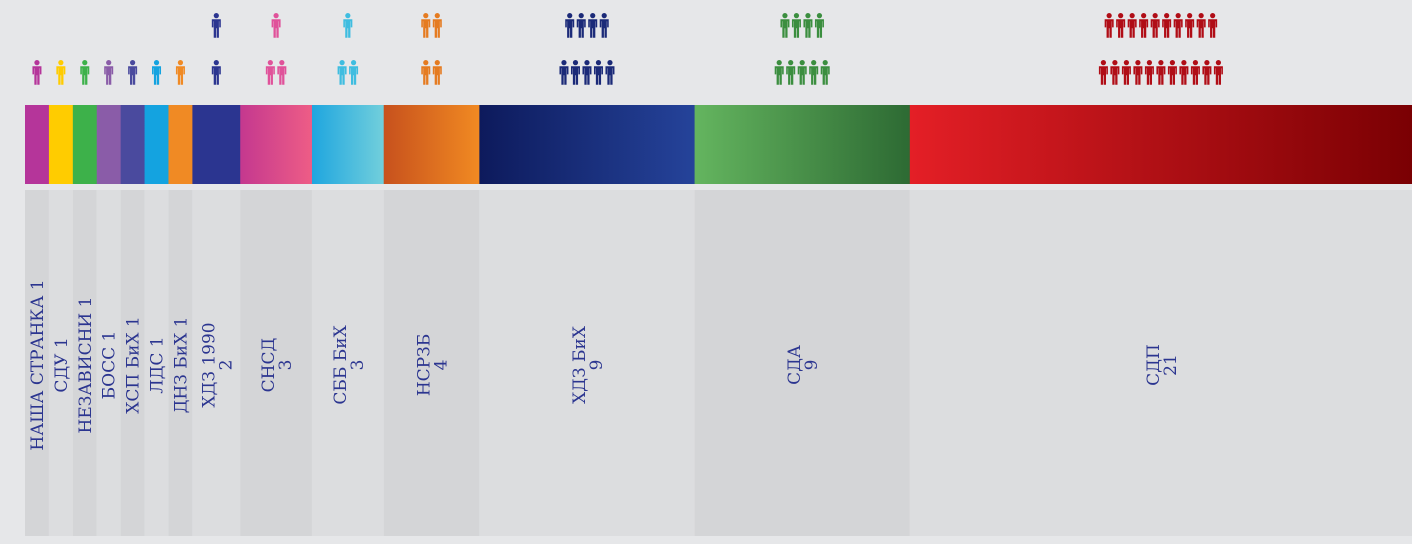 This screenshot has height=544, width=1412. I want to click on party-name: СДП, so click(1154, 365).